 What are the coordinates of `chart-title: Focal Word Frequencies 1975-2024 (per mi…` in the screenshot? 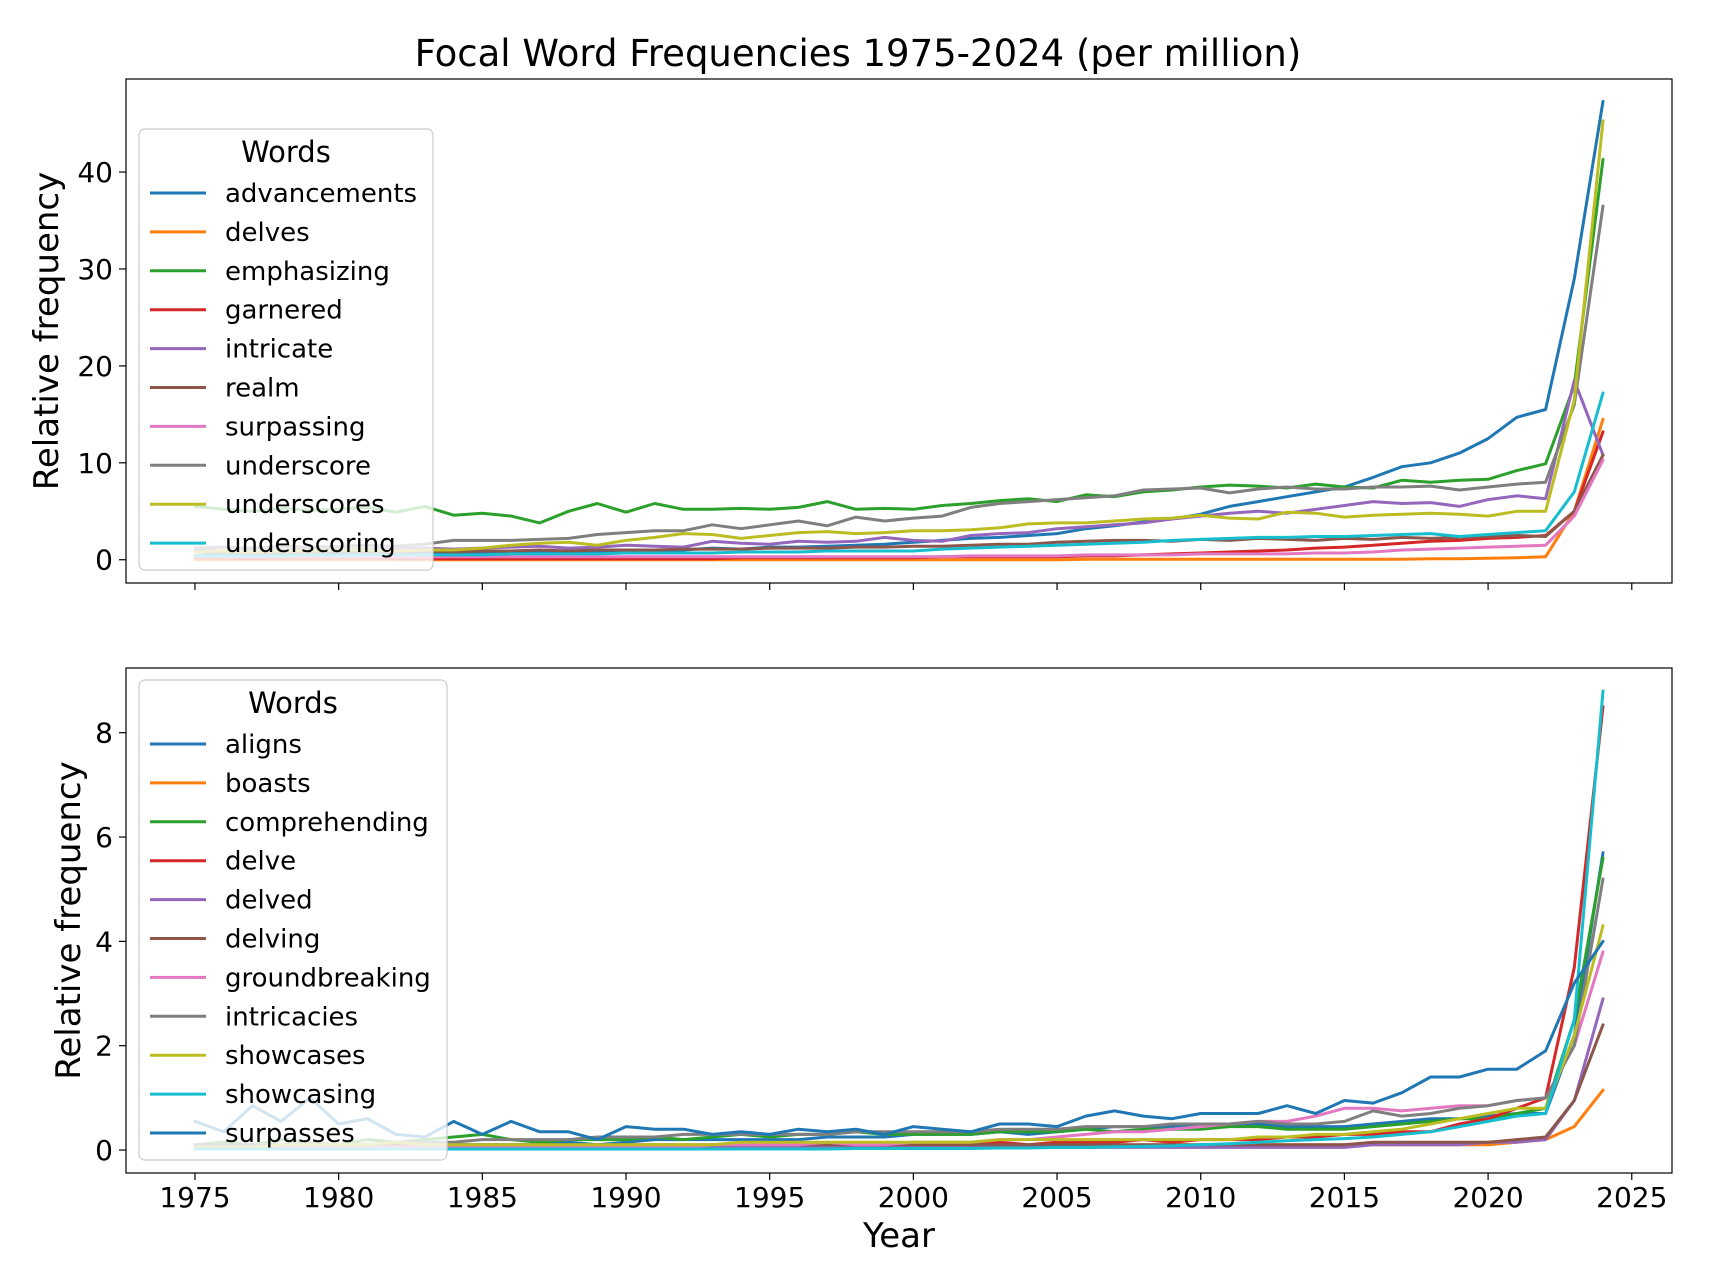 It's located at (858, 53).